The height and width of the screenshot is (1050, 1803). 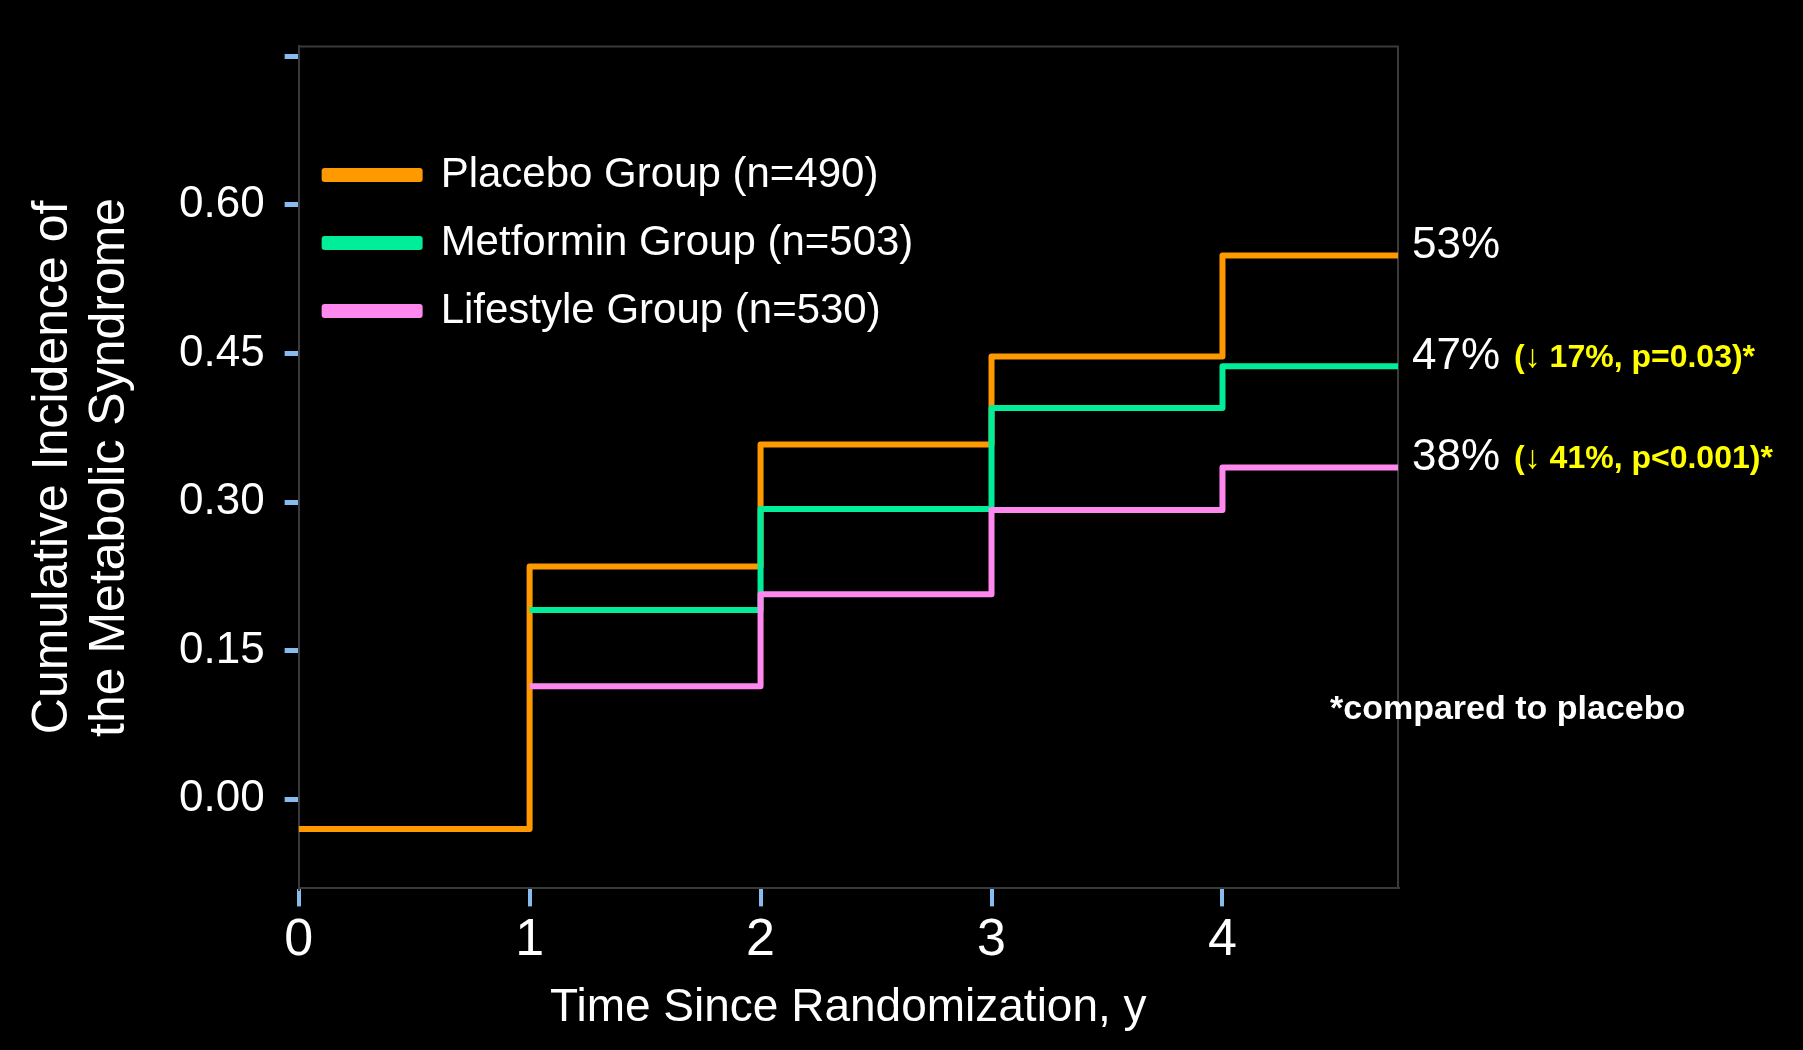 I want to click on x-tick-label: 3, so click(x=991, y=936).